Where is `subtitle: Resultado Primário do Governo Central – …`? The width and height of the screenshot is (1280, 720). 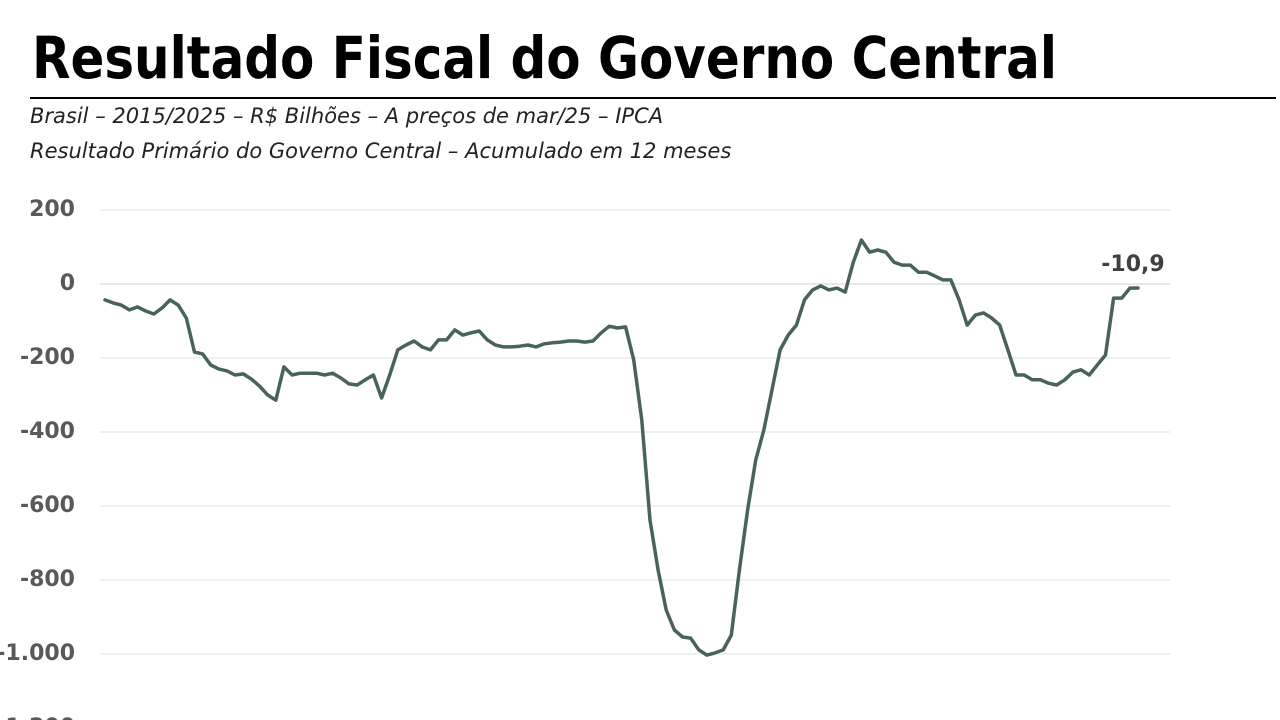
subtitle: Resultado Primário do Governo Central – … is located at coordinates (380, 151).